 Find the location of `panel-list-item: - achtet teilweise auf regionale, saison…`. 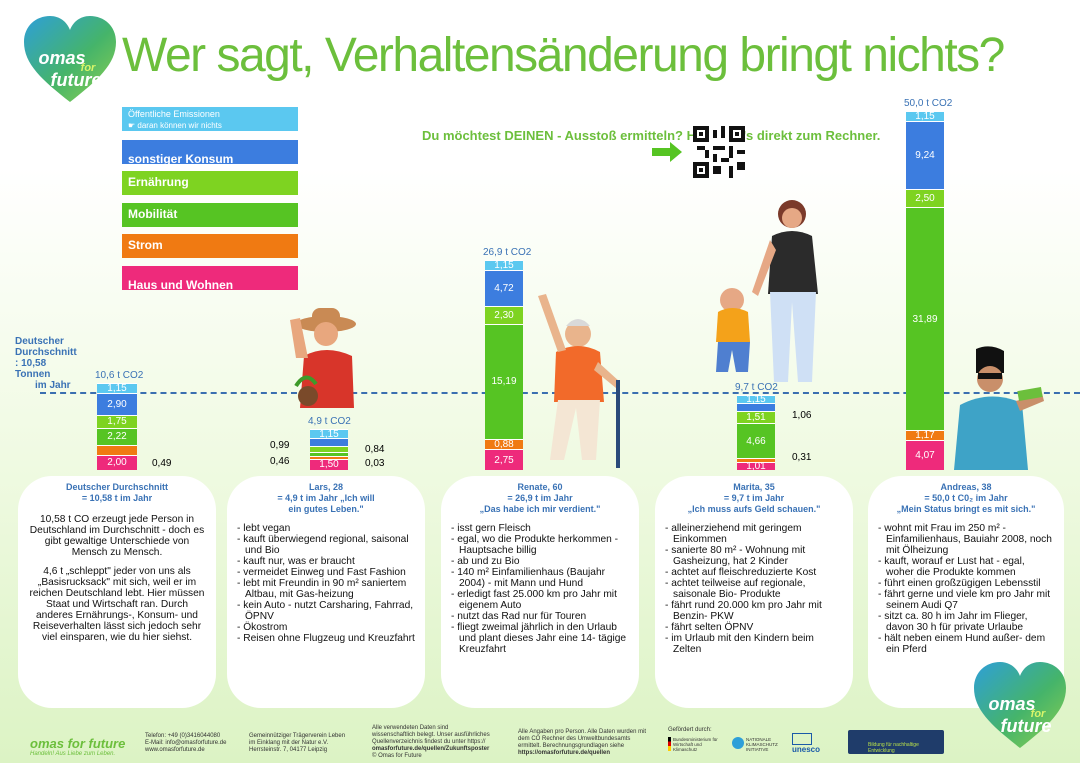

panel-list-item: - achtet teilweise auf regionale, saison… is located at coordinates (735, 589).